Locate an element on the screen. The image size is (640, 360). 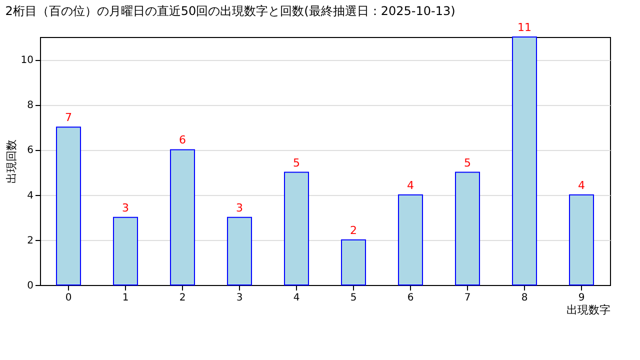
x-tick-label: 9 is located at coordinates (581, 298).